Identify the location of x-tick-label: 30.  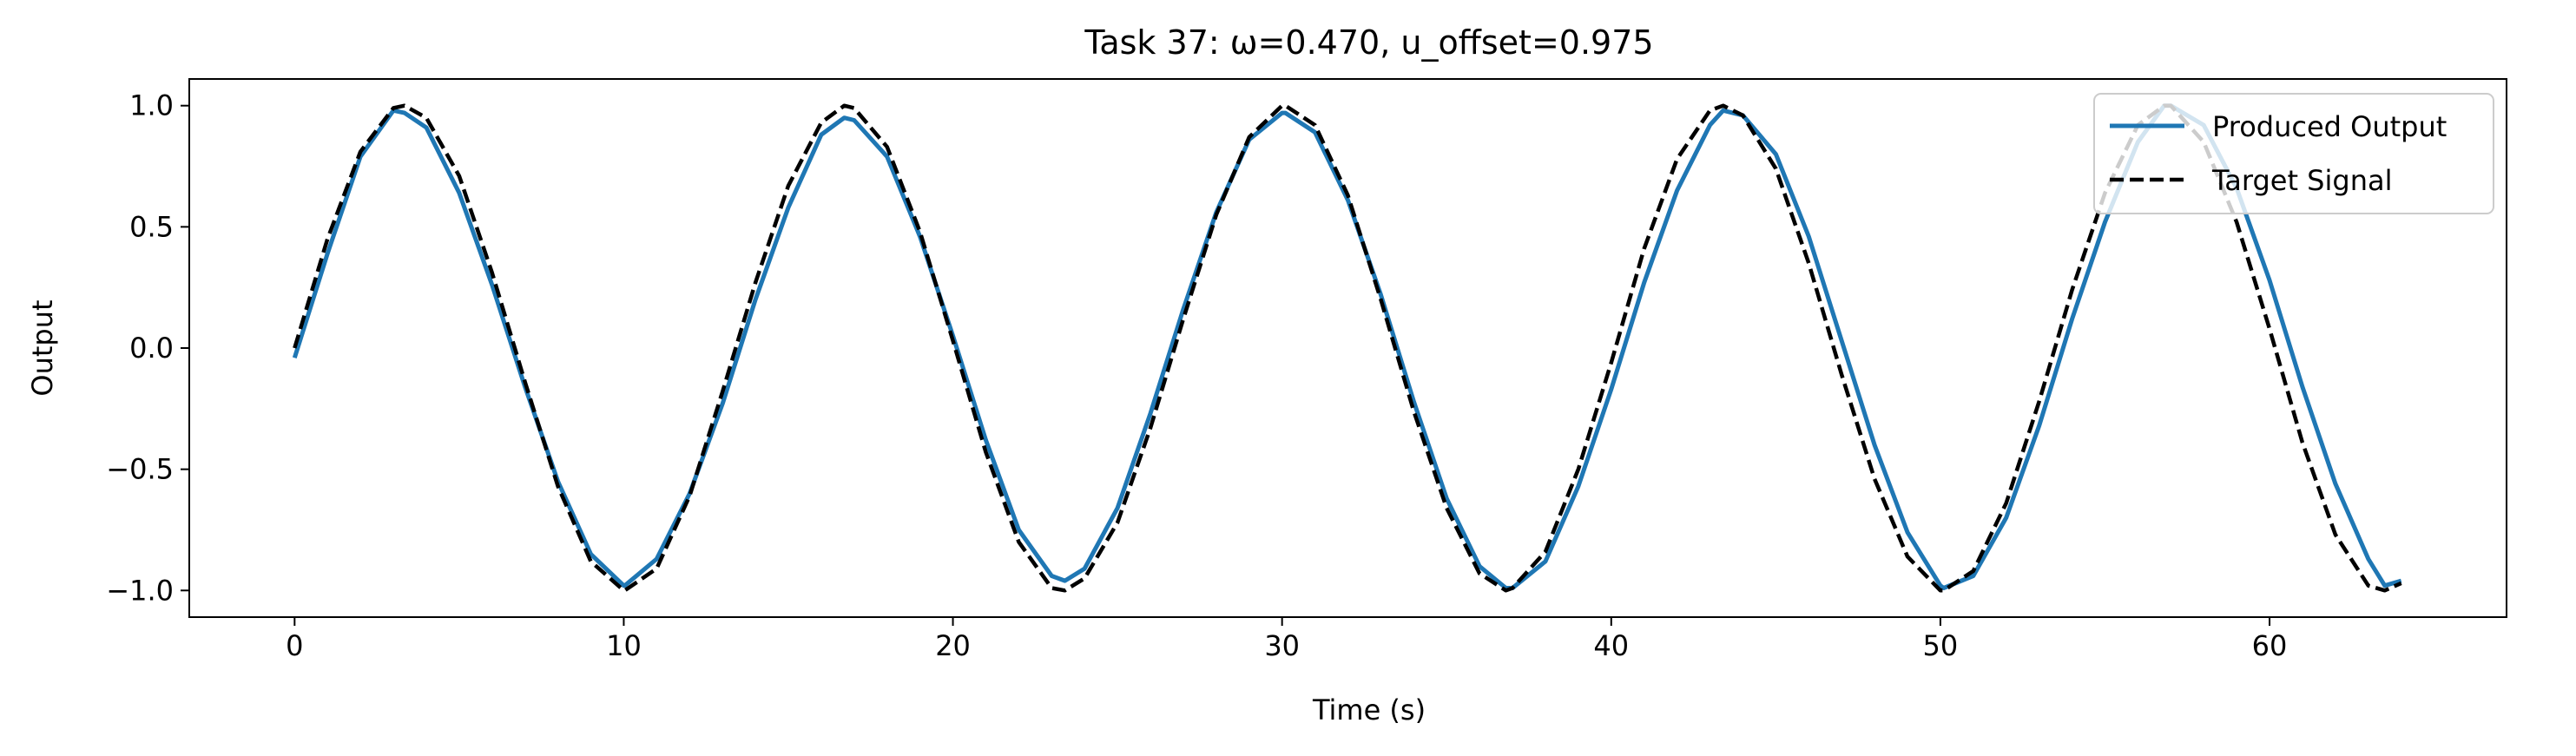
(1282, 645).